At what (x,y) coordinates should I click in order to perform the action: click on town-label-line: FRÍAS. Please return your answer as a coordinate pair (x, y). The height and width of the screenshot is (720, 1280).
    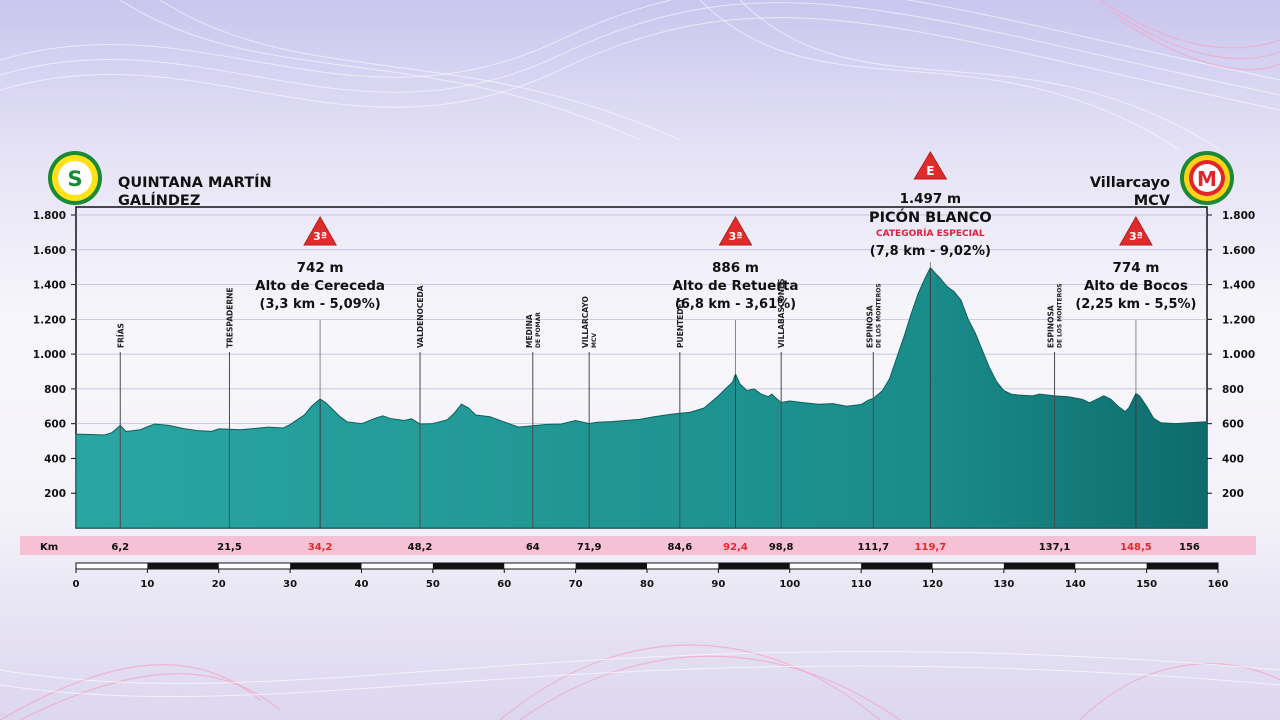
    Looking at the image, I should click on (120, 335).